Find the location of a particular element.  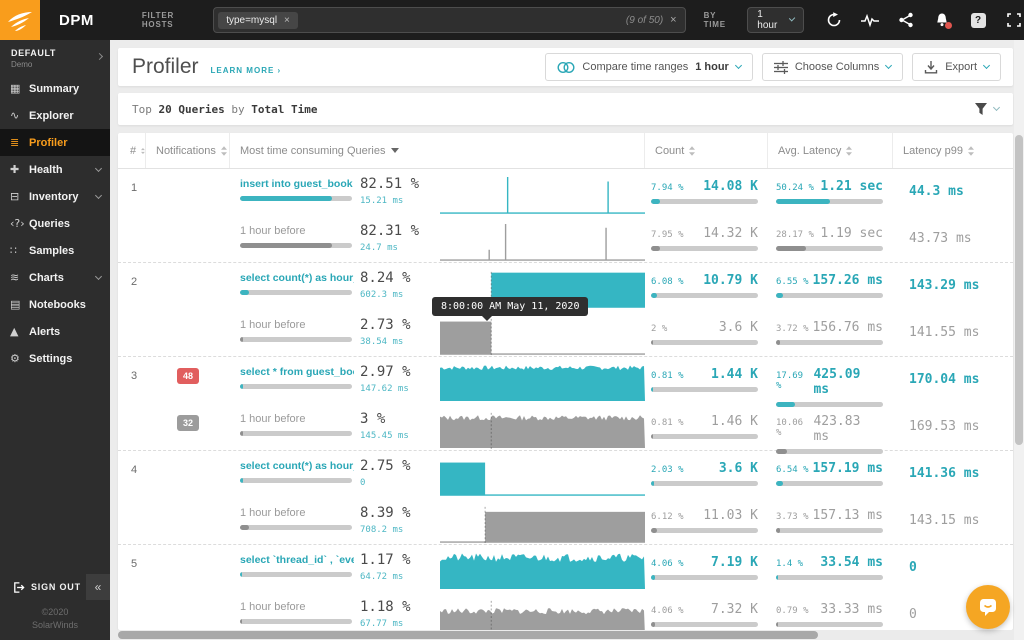

chart-tooltip: 8:00:00 AM May 11, 2020 is located at coordinates (510, 309).